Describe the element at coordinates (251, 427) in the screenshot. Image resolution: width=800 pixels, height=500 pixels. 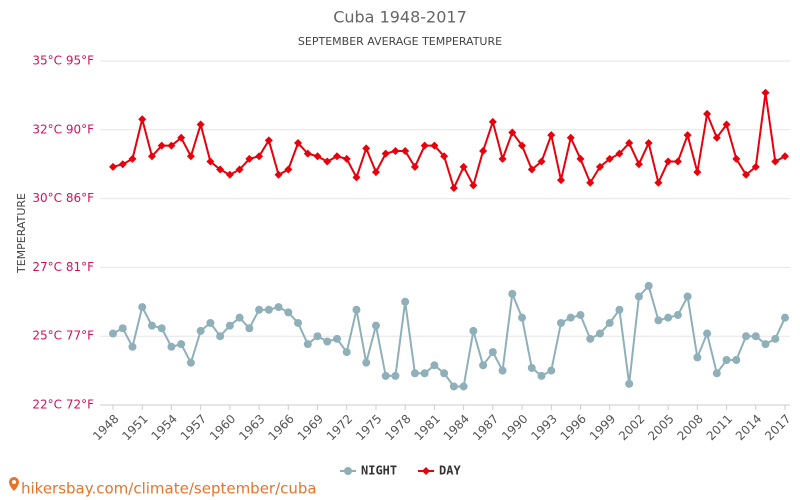
I see `x-tick-label: 1963` at that location.